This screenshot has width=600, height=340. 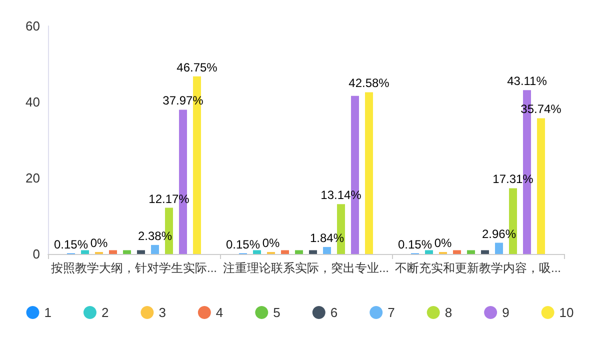 I want to click on legend-label: 6, so click(x=334, y=312).